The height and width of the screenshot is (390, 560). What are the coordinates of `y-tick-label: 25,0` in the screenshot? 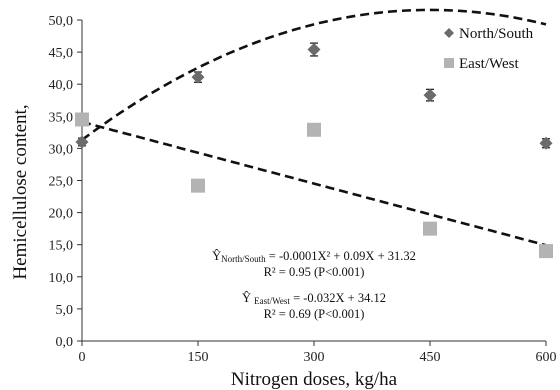 It's located at (61, 182).